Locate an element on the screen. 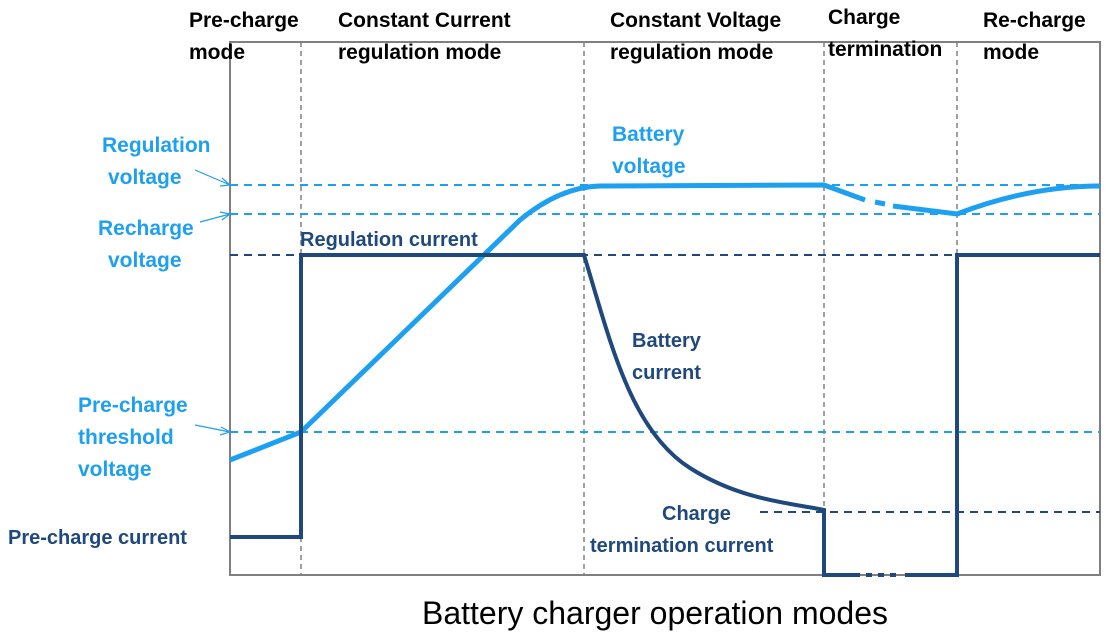  mode-recharge: Re-charge is located at coordinates (1034, 20).